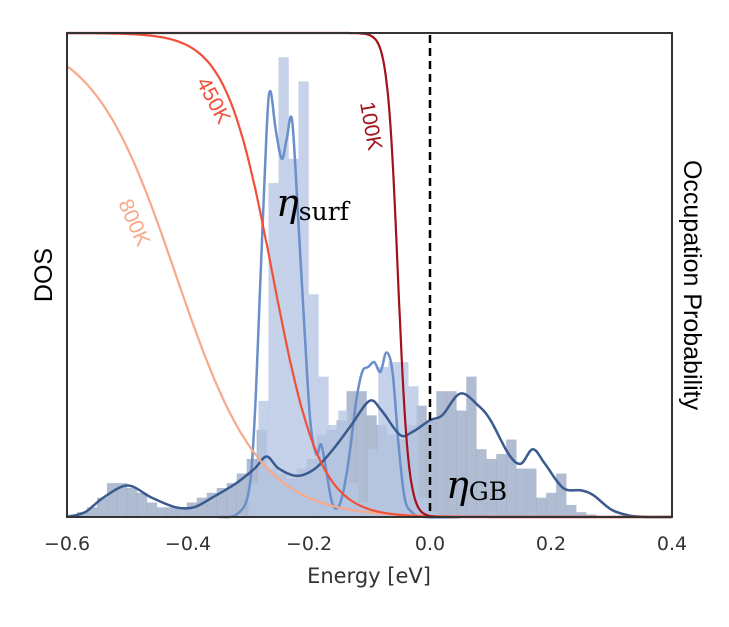 This screenshot has width=729, height=627. Describe the element at coordinates (133, 223) in the screenshot. I see `label-800K: 800K` at that location.